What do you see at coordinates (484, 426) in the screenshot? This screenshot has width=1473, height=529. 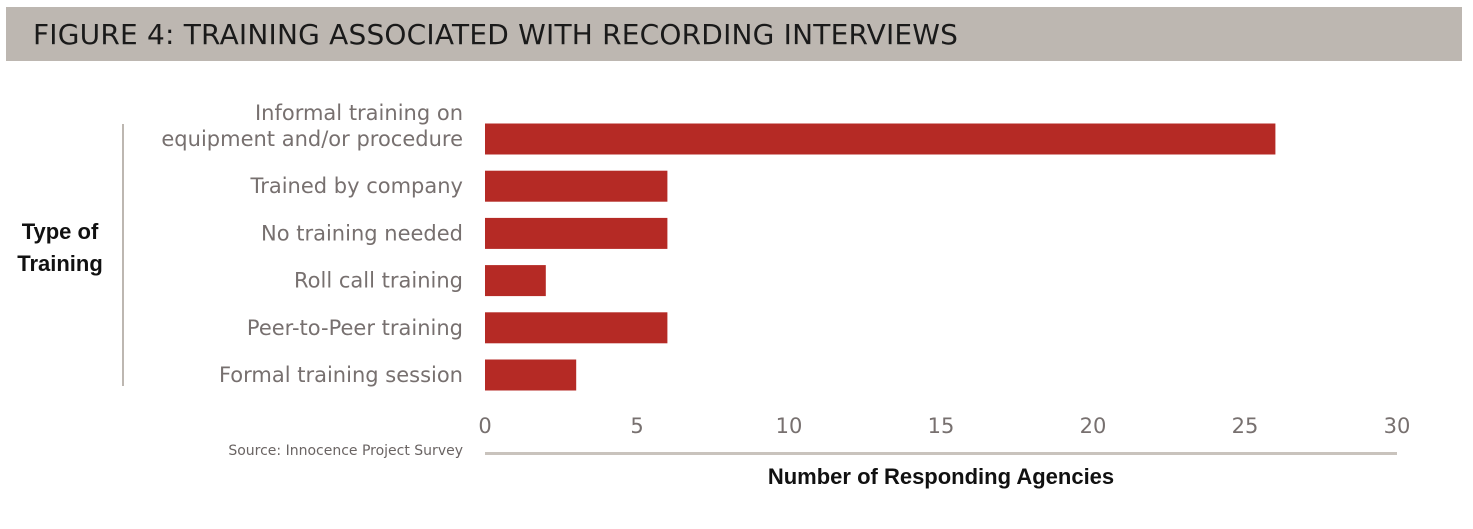 I see `x-tick-label-0: 0` at bounding box center [484, 426].